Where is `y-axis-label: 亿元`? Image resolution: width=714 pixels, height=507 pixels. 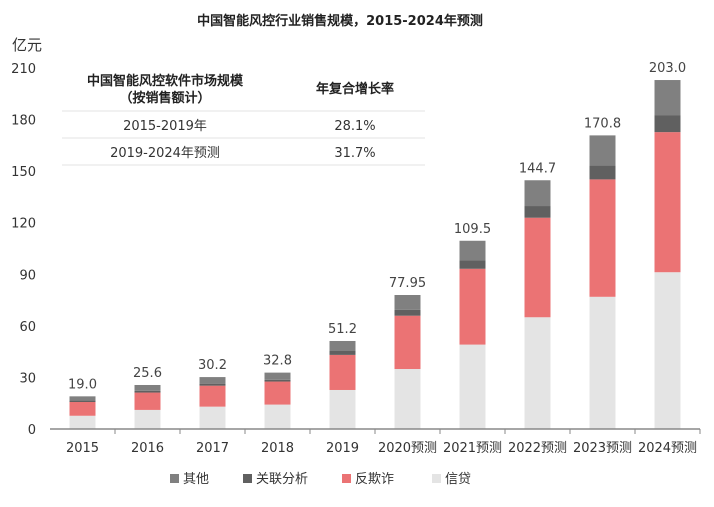 y-axis-label: 亿元 is located at coordinates (27, 45).